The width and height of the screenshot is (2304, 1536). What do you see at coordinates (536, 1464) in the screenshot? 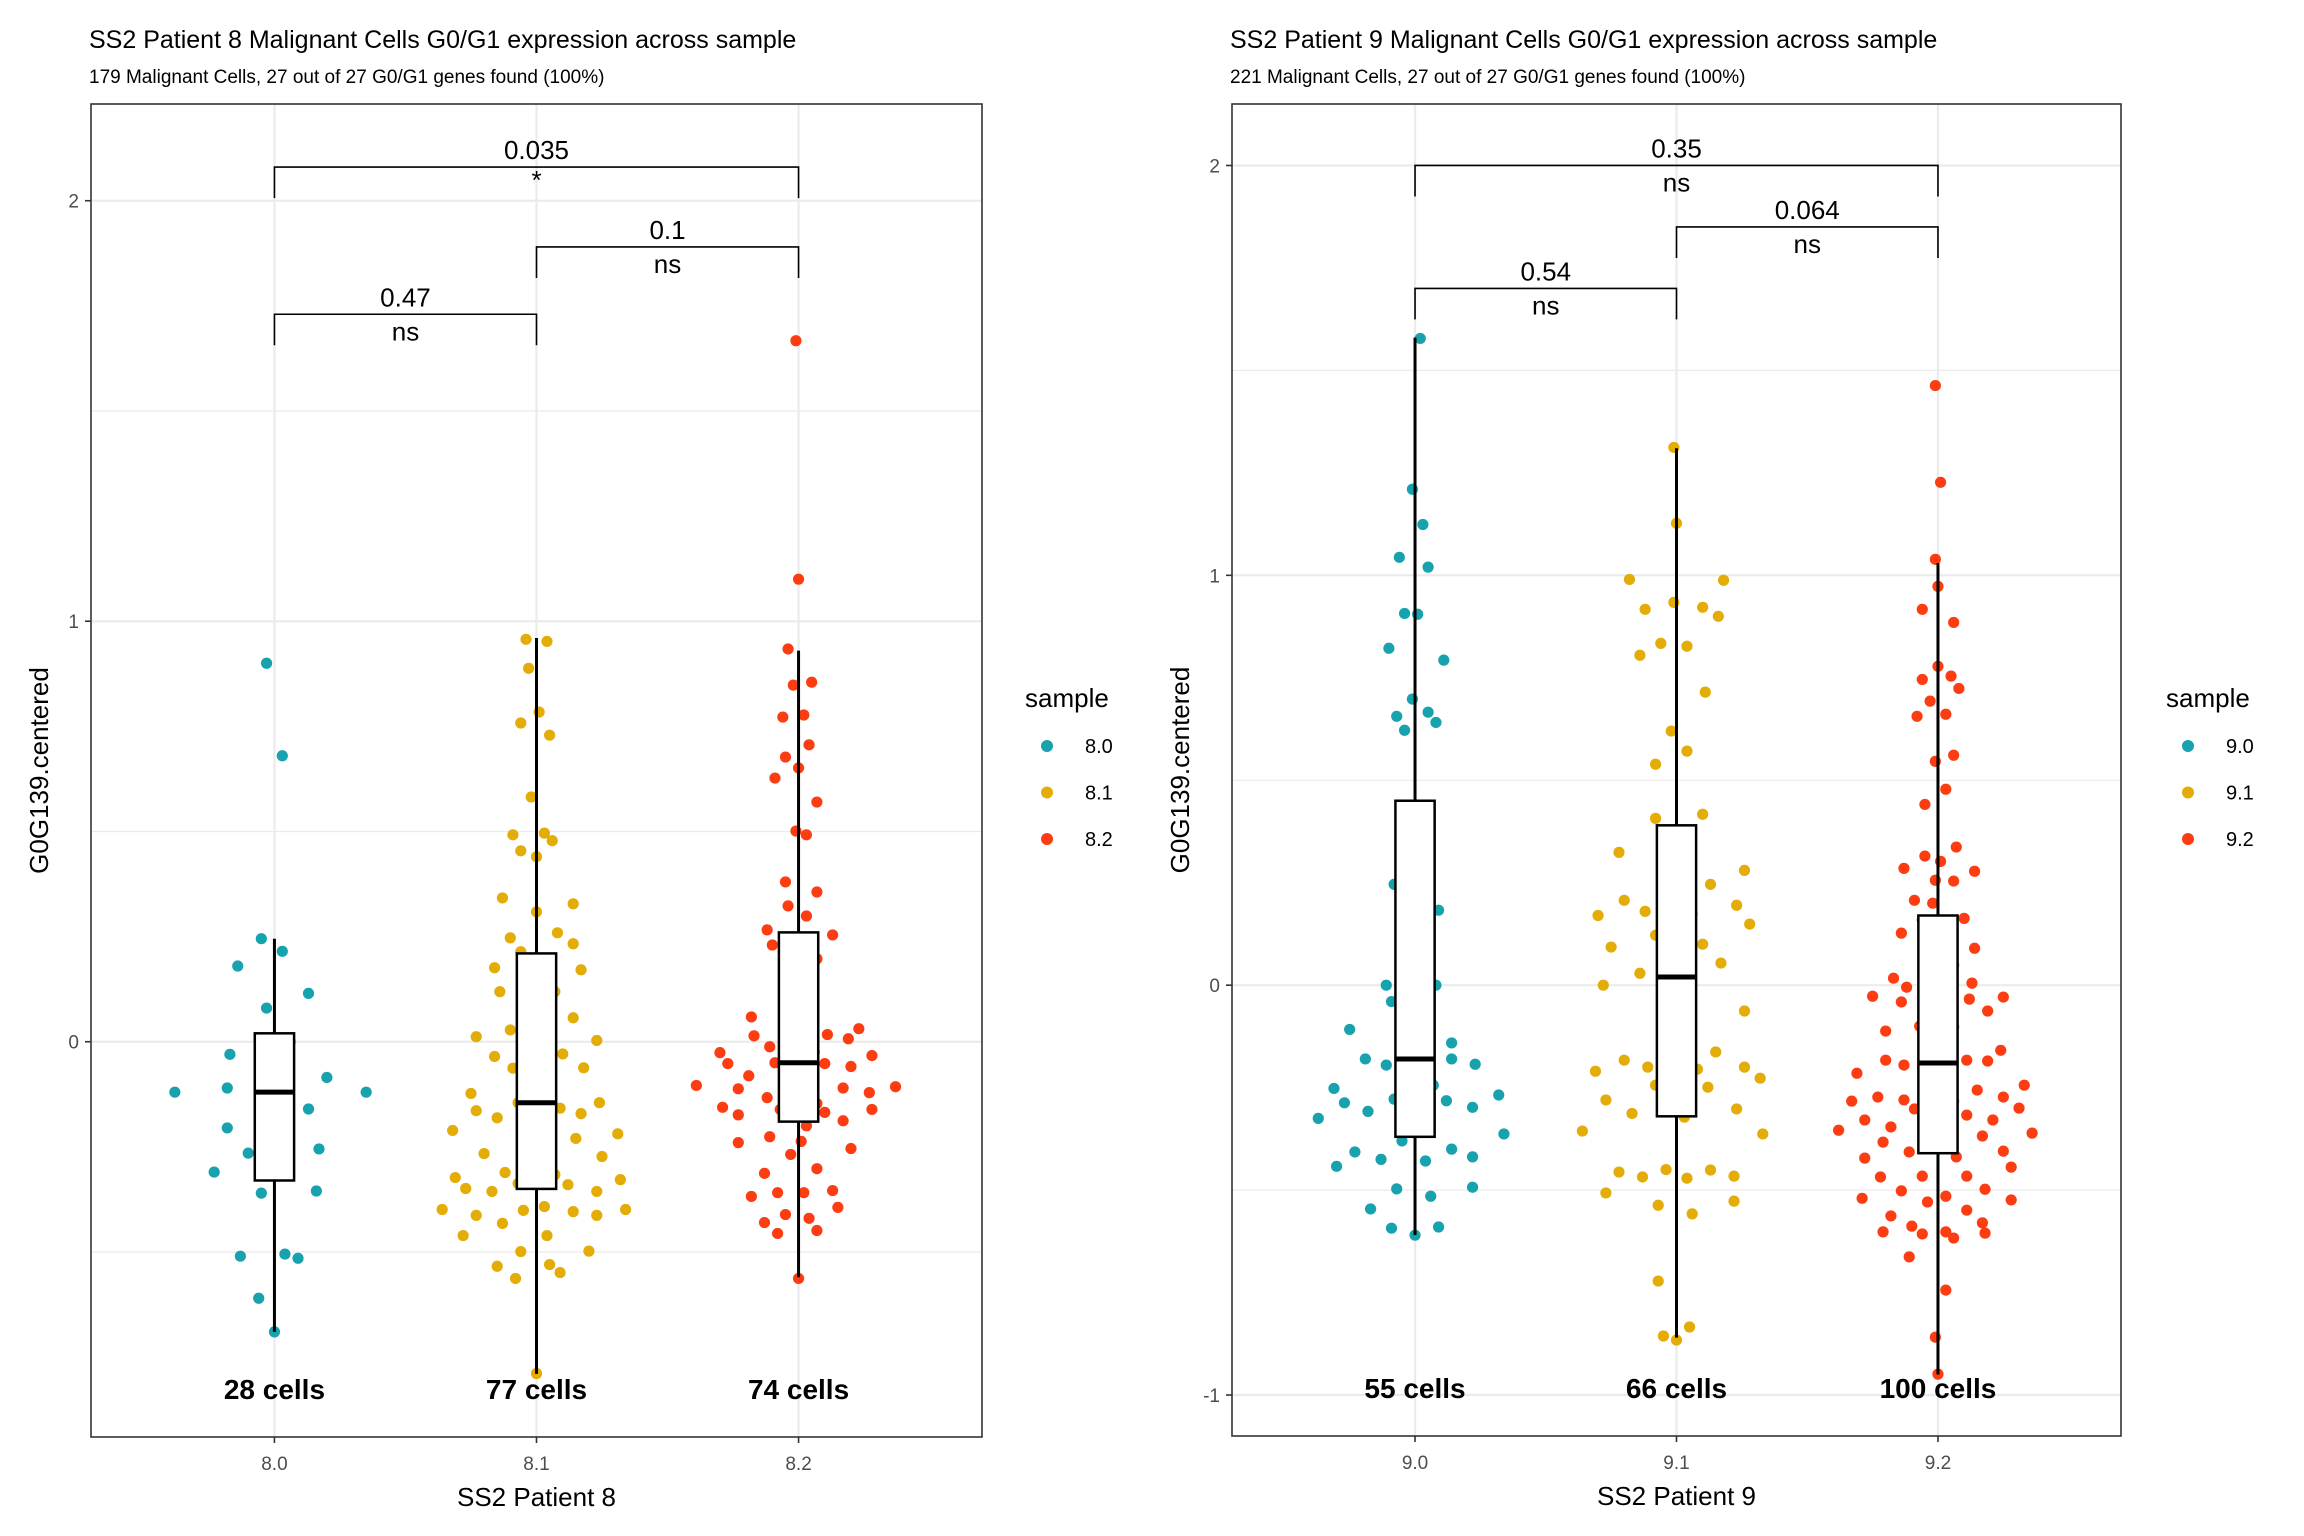
I see `x-tick-label: 8.1` at bounding box center [536, 1464].